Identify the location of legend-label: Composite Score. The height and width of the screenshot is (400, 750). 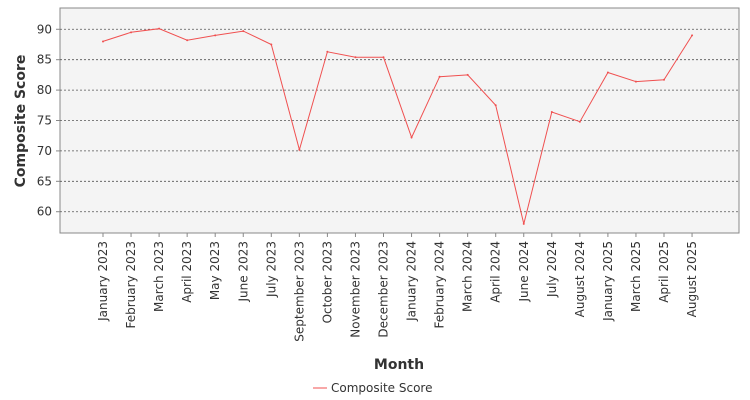
(381, 388).